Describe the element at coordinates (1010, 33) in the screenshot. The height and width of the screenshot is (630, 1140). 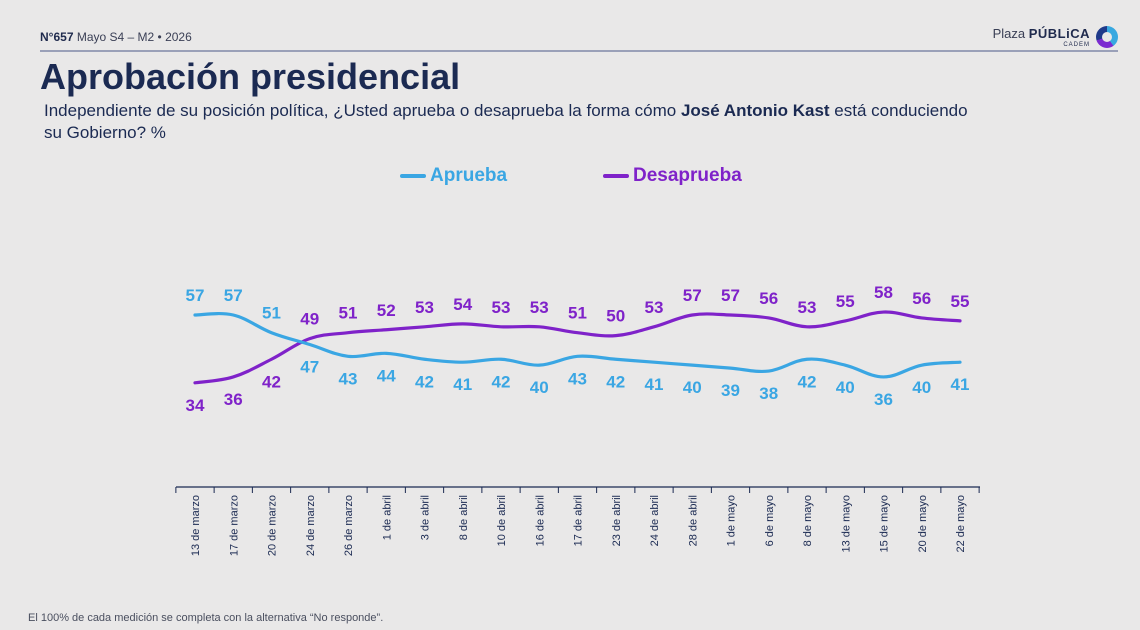
I see `brand-name-a: Plaza` at that location.